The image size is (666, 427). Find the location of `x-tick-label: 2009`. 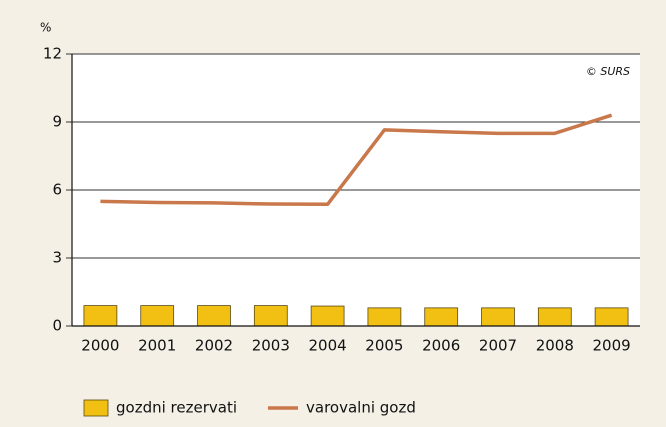

x-tick-label: 2009 is located at coordinates (612, 346).